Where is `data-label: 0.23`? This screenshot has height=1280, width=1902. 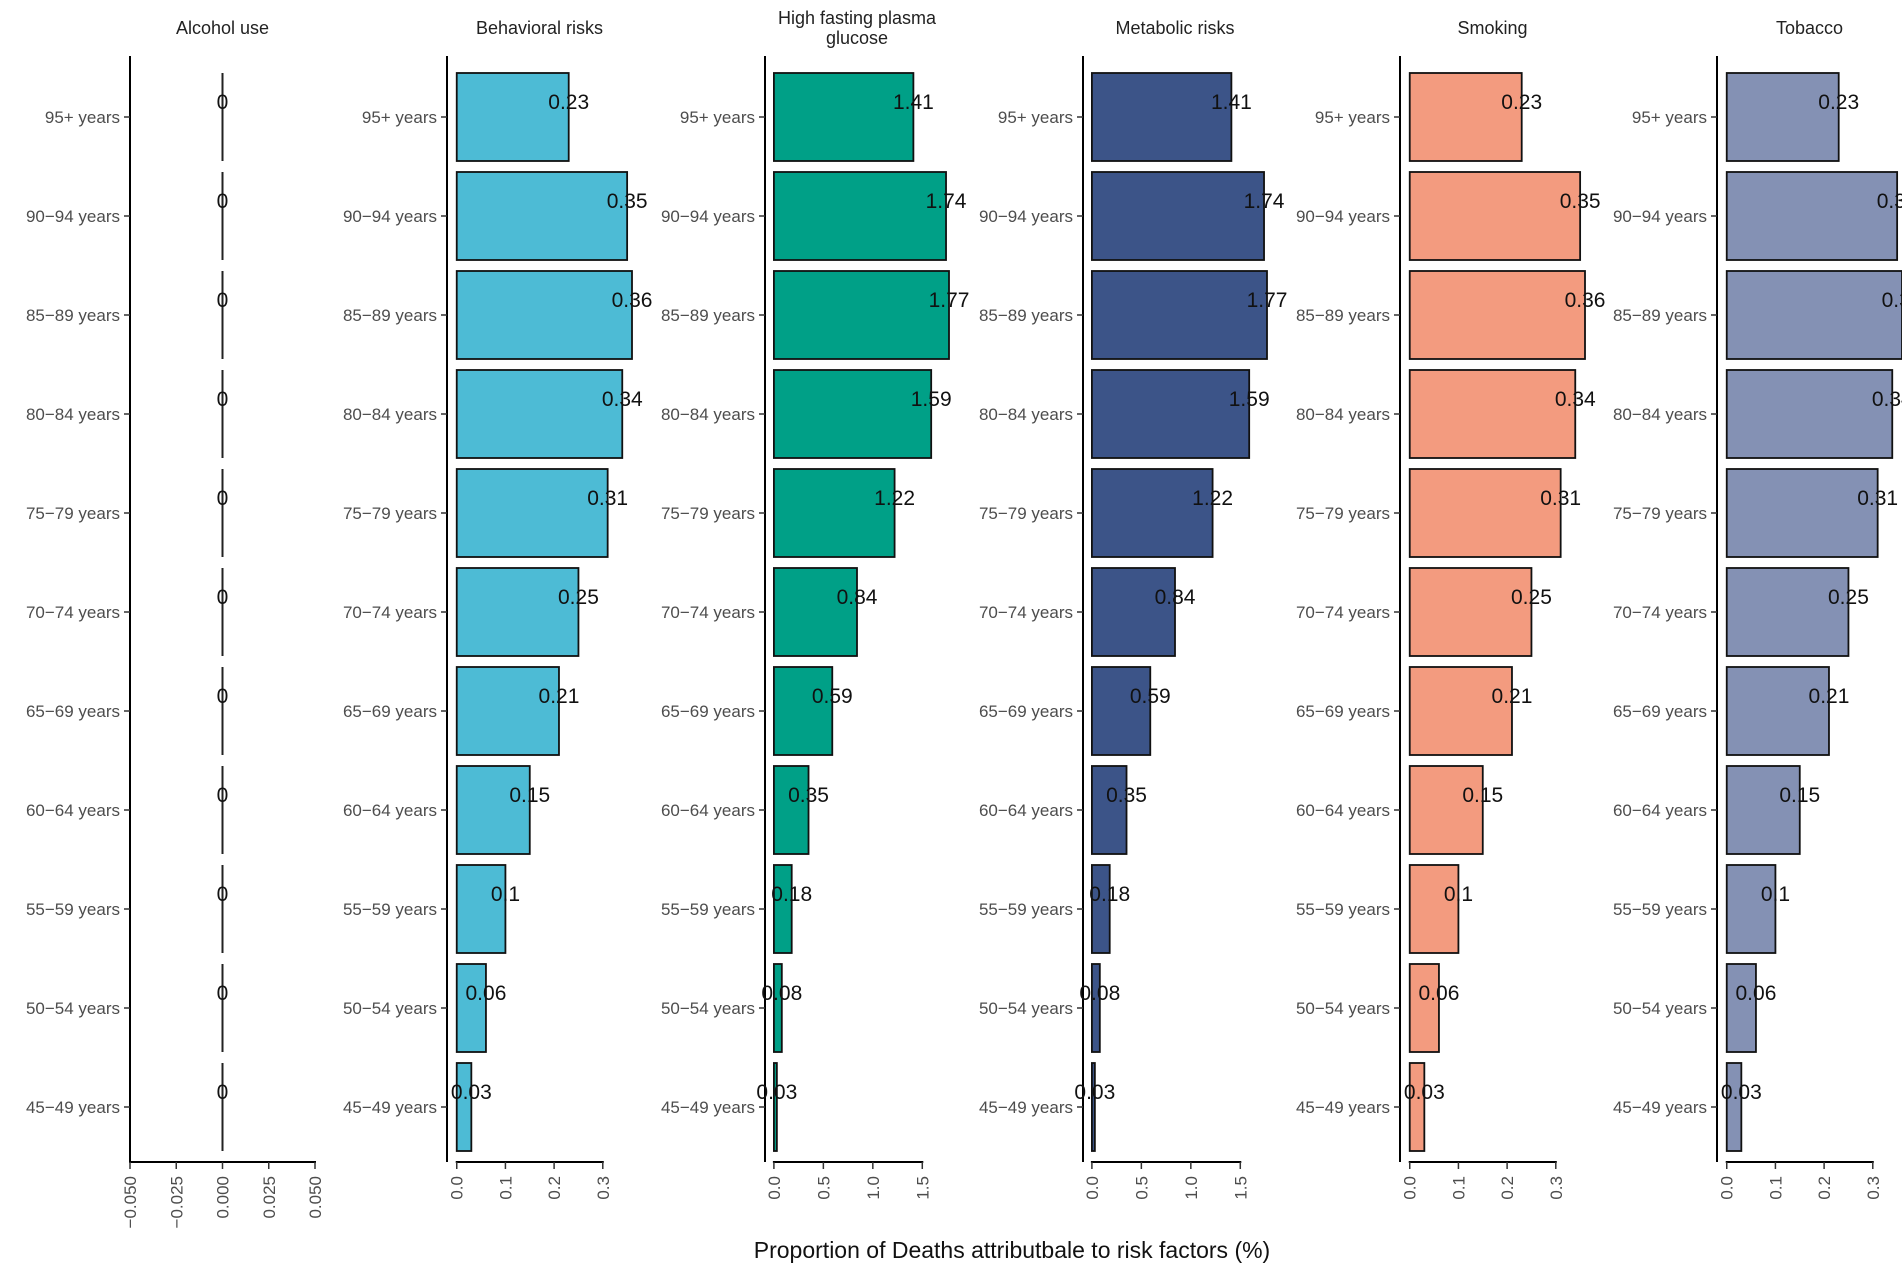 data-label: 0.23 is located at coordinates (1521, 102).